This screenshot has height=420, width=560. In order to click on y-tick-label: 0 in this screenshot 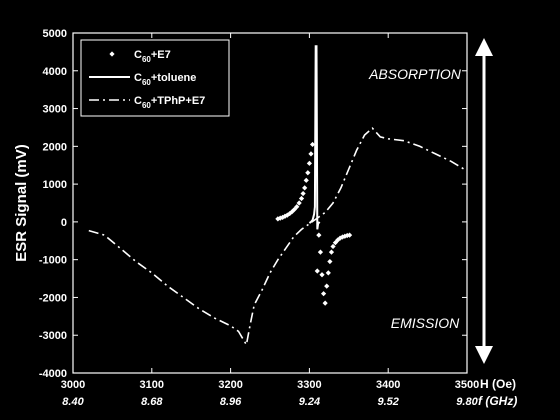, I will do `click(64, 223)`.